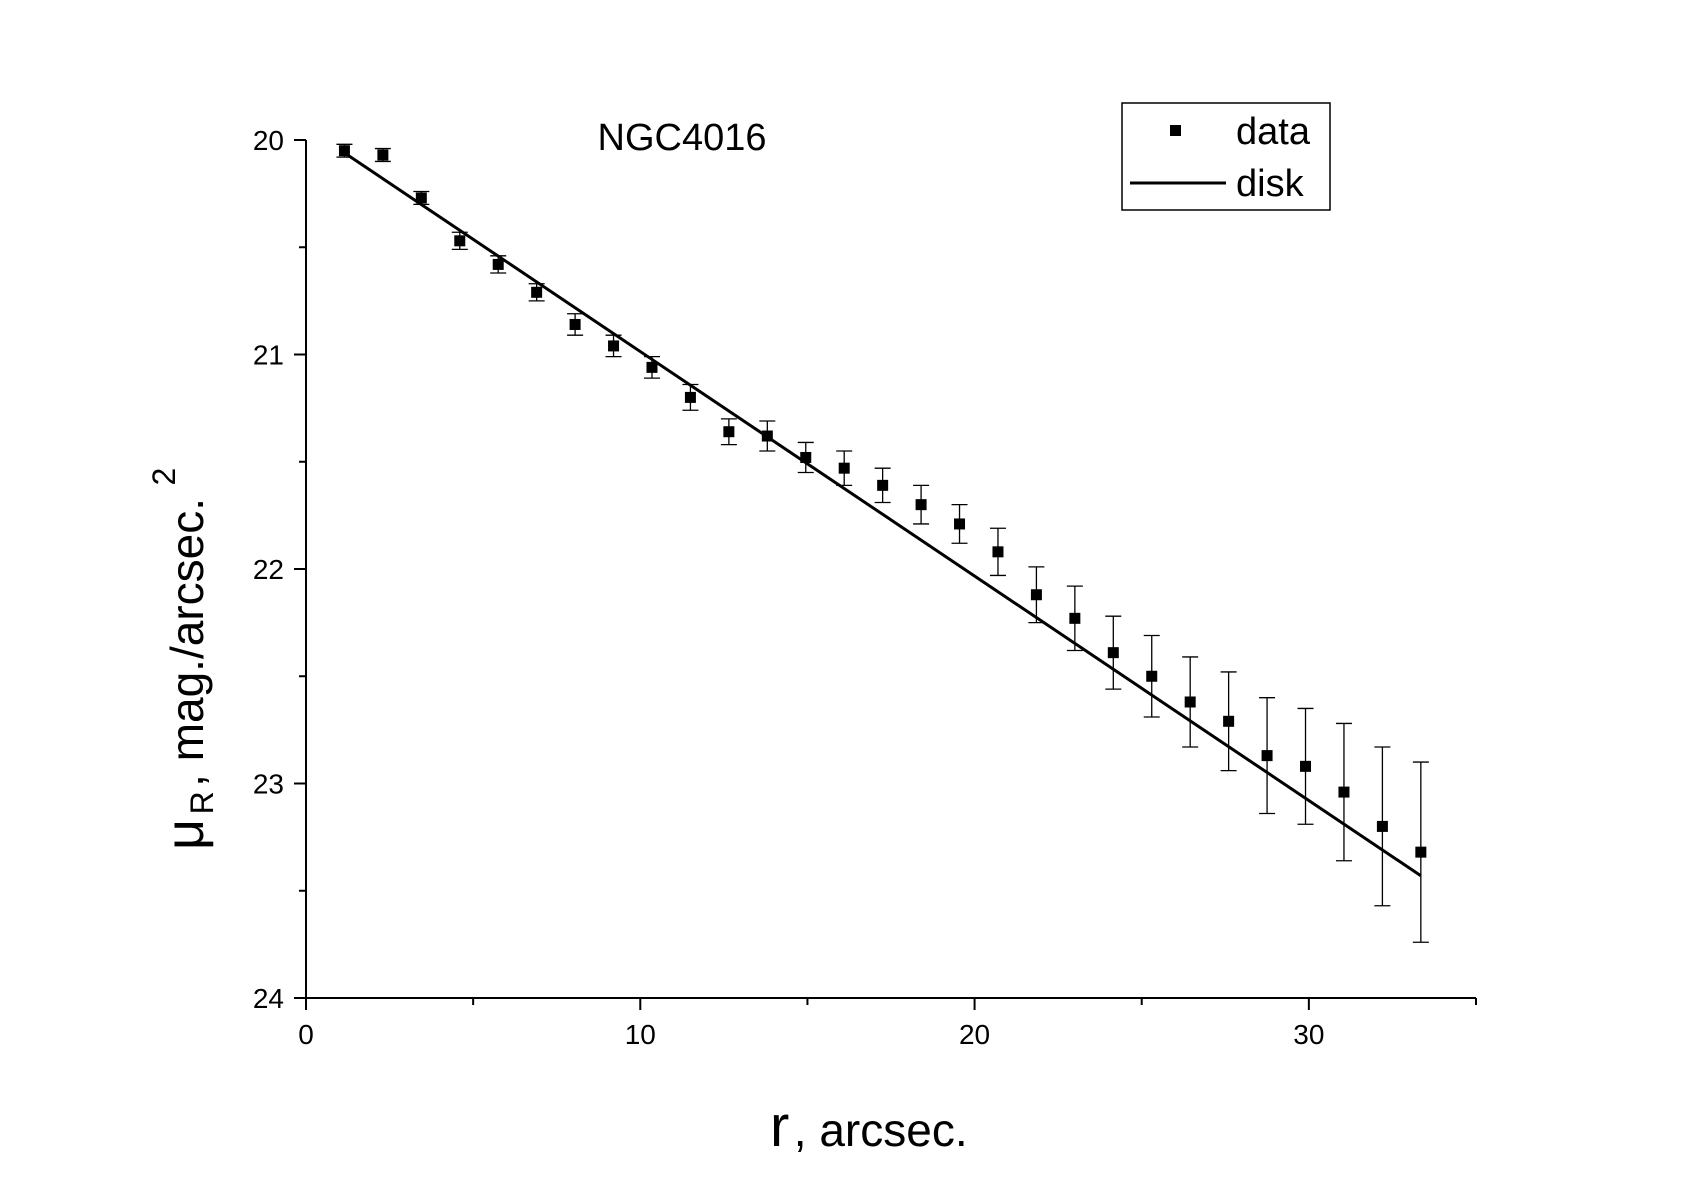 The height and width of the screenshot is (1183, 1695). Describe the element at coordinates (779, 1126) in the screenshot. I see `x-axis-label-symbol: r` at that location.